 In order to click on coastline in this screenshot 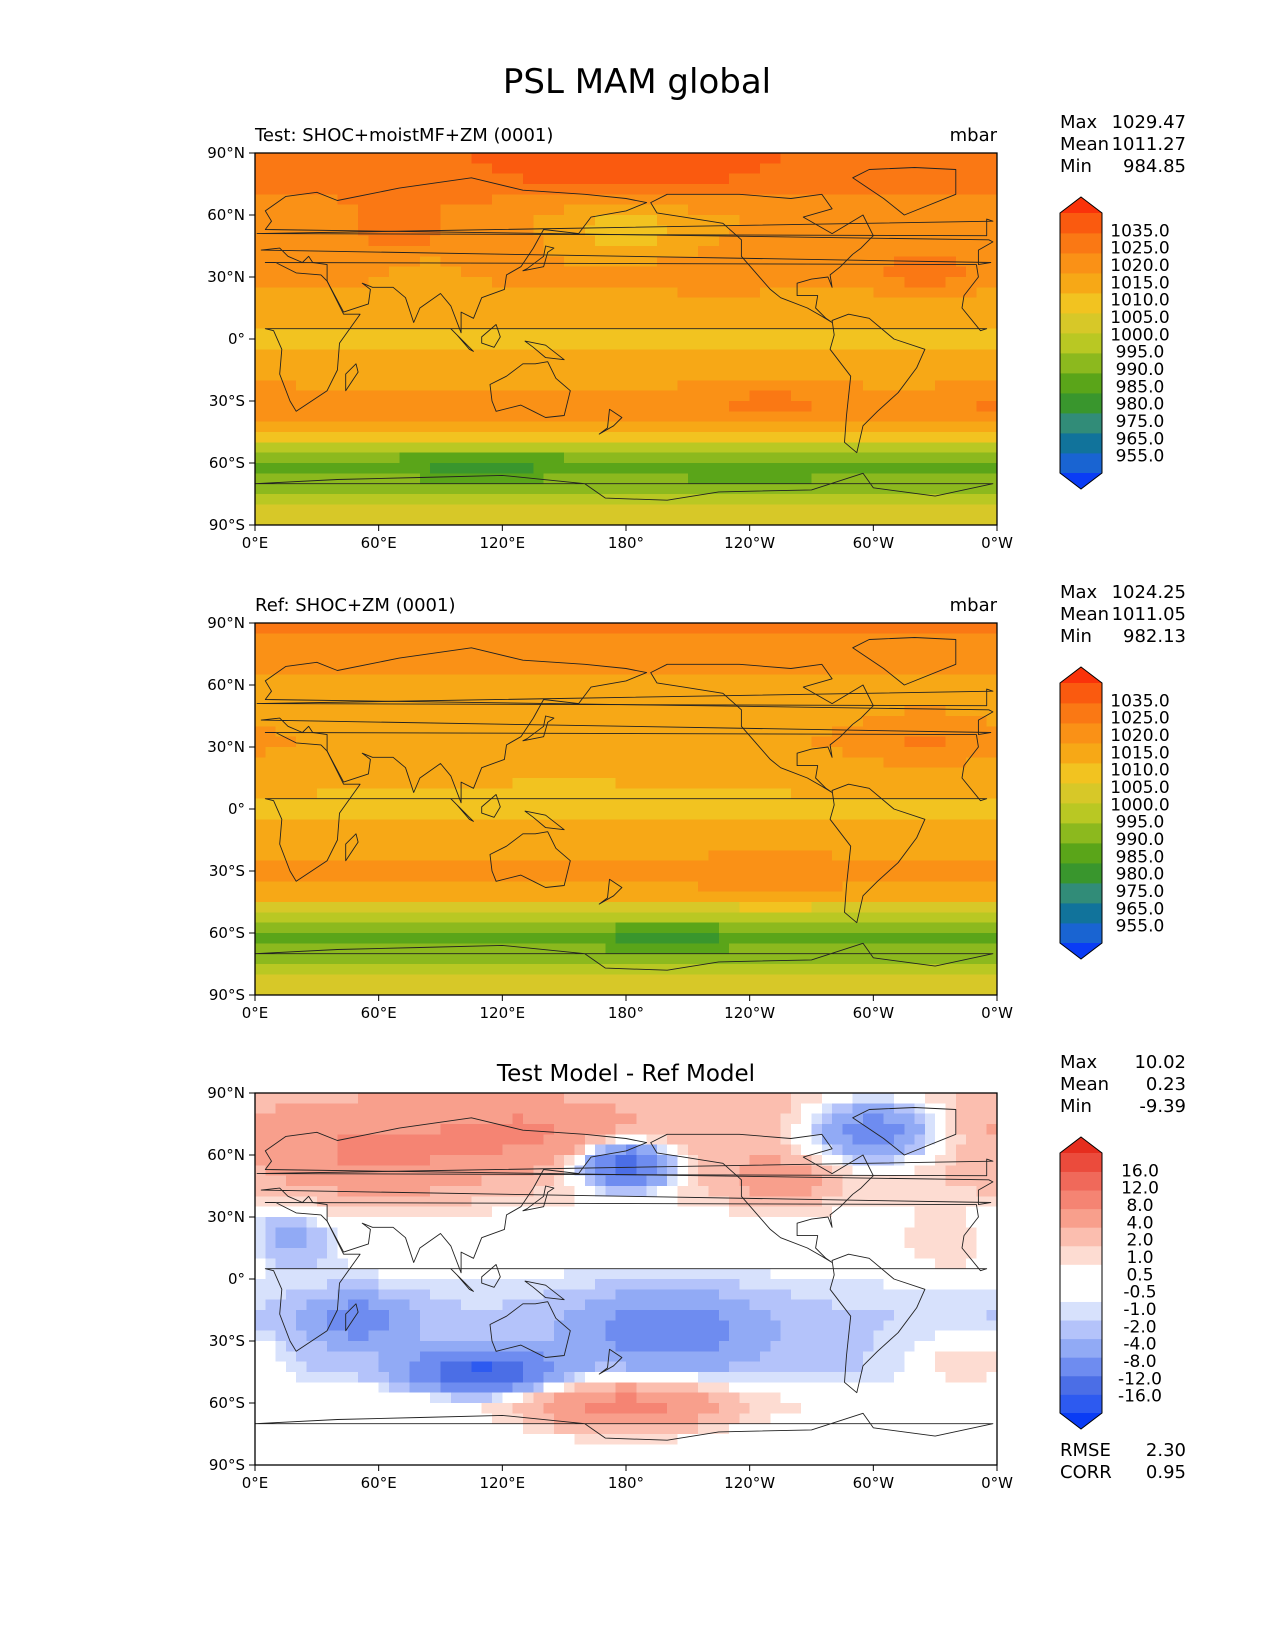, I will do `click(491, 336)`.